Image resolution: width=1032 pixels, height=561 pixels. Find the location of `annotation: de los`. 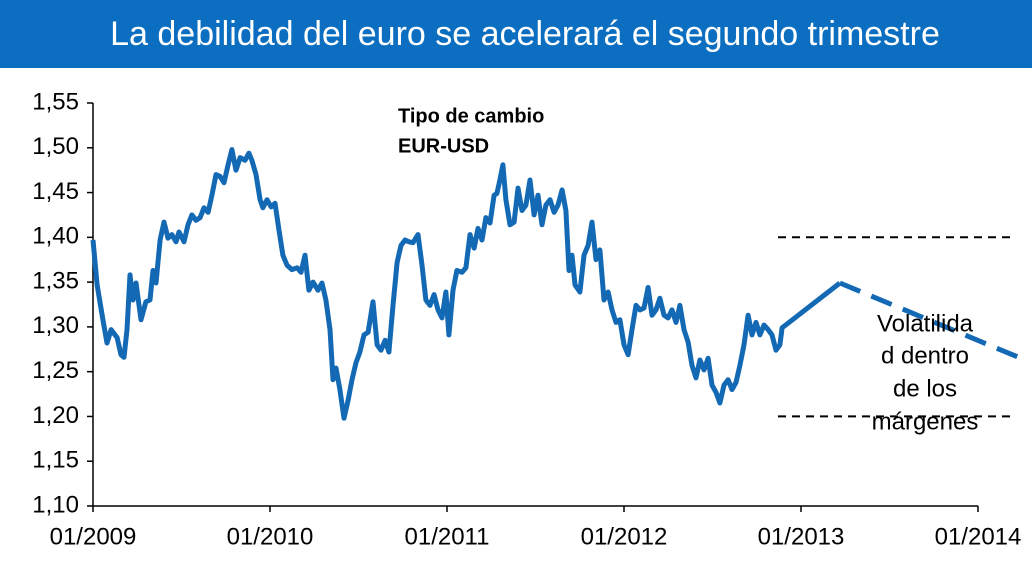

annotation: de los is located at coordinates (925, 388).